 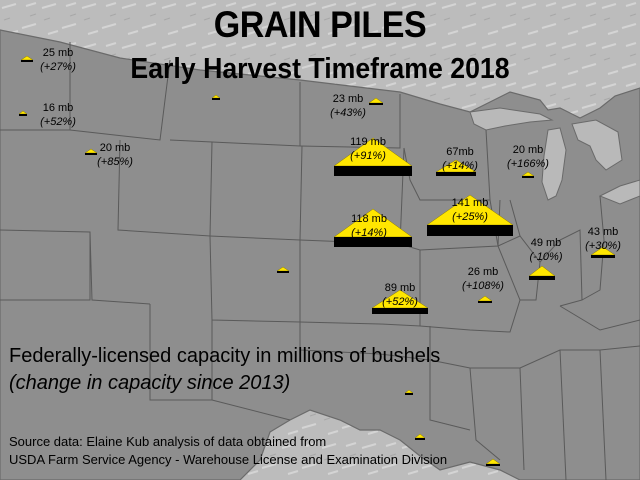 I want to click on grain-pile-sd-base, so click(x=373, y=171).